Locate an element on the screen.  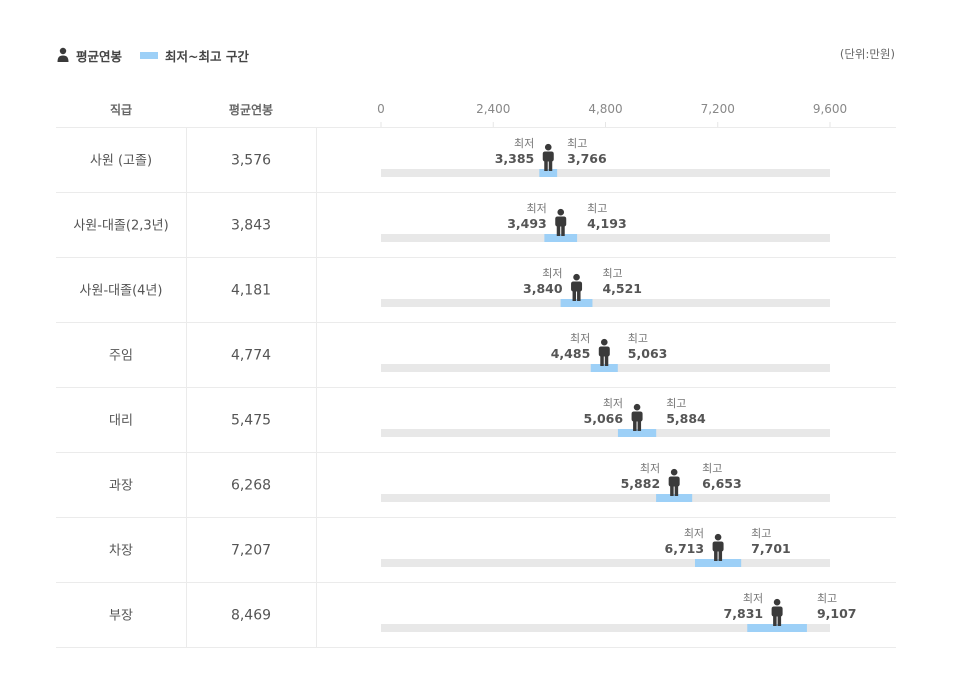
person-icon is located at coordinates (63, 54).